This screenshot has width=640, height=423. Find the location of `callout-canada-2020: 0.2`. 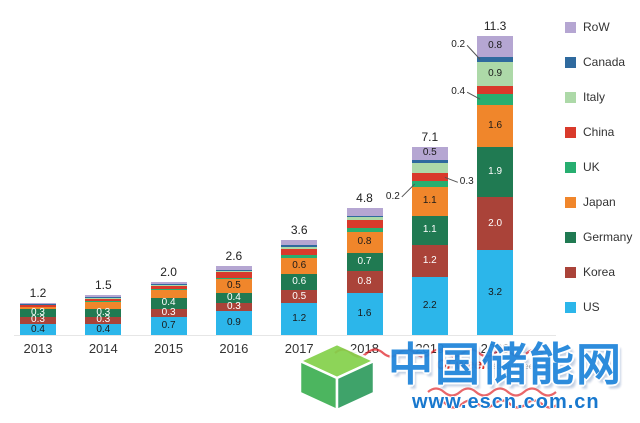

callout-canada-2020: 0.2 is located at coordinates (458, 45).